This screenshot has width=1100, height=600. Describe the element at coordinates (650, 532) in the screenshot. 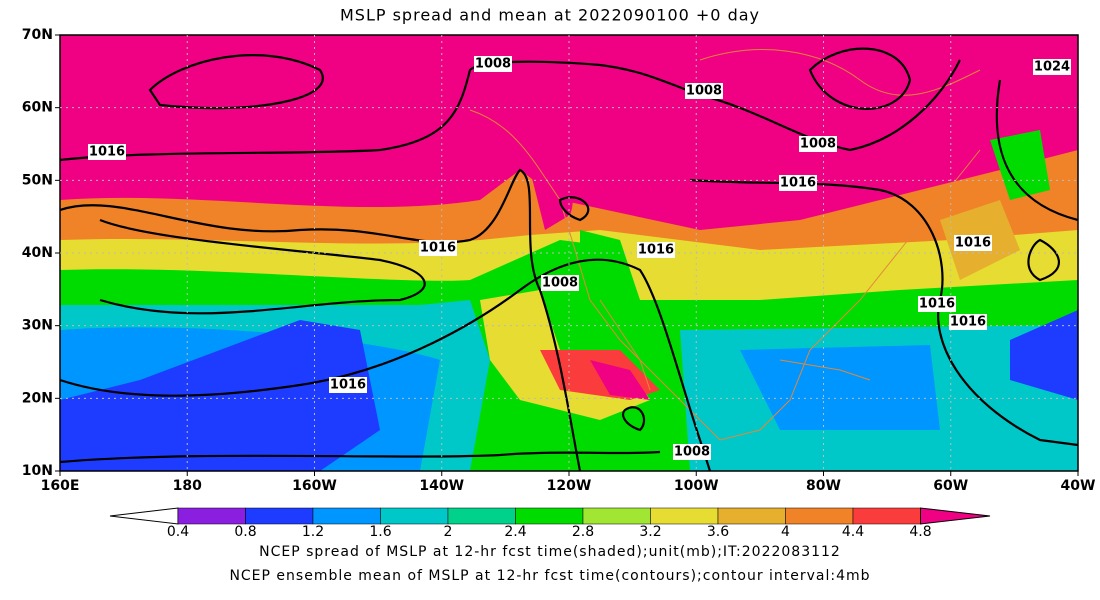

I see `colorbar-label: 3.2` at that location.